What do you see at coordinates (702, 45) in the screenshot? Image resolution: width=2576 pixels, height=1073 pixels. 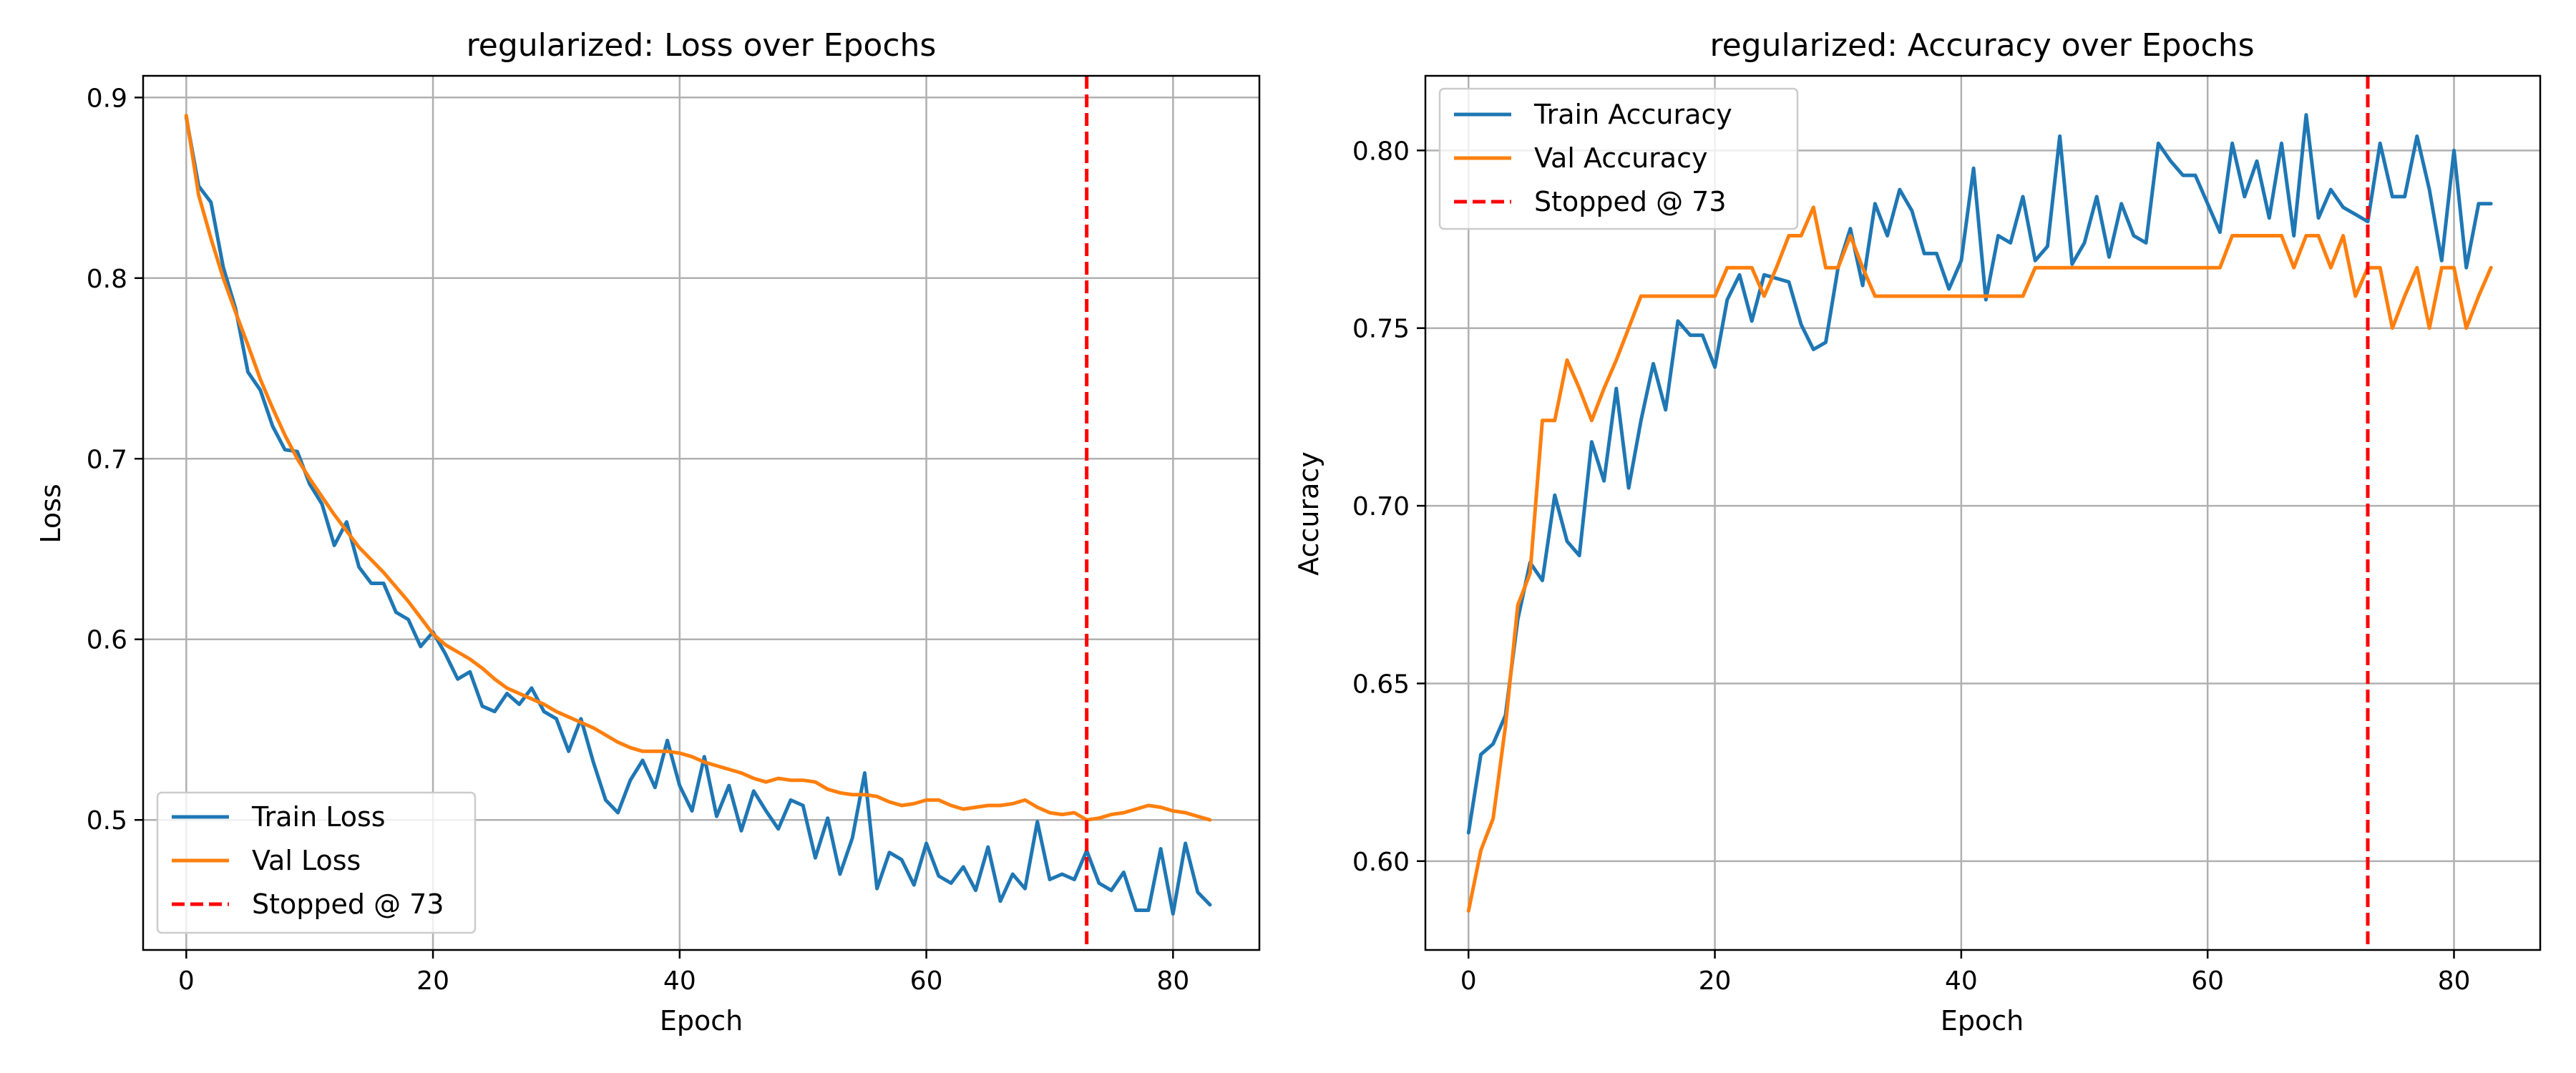 I see `loss-chart-title: regularized: Loss over Epochs` at bounding box center [702, 45].